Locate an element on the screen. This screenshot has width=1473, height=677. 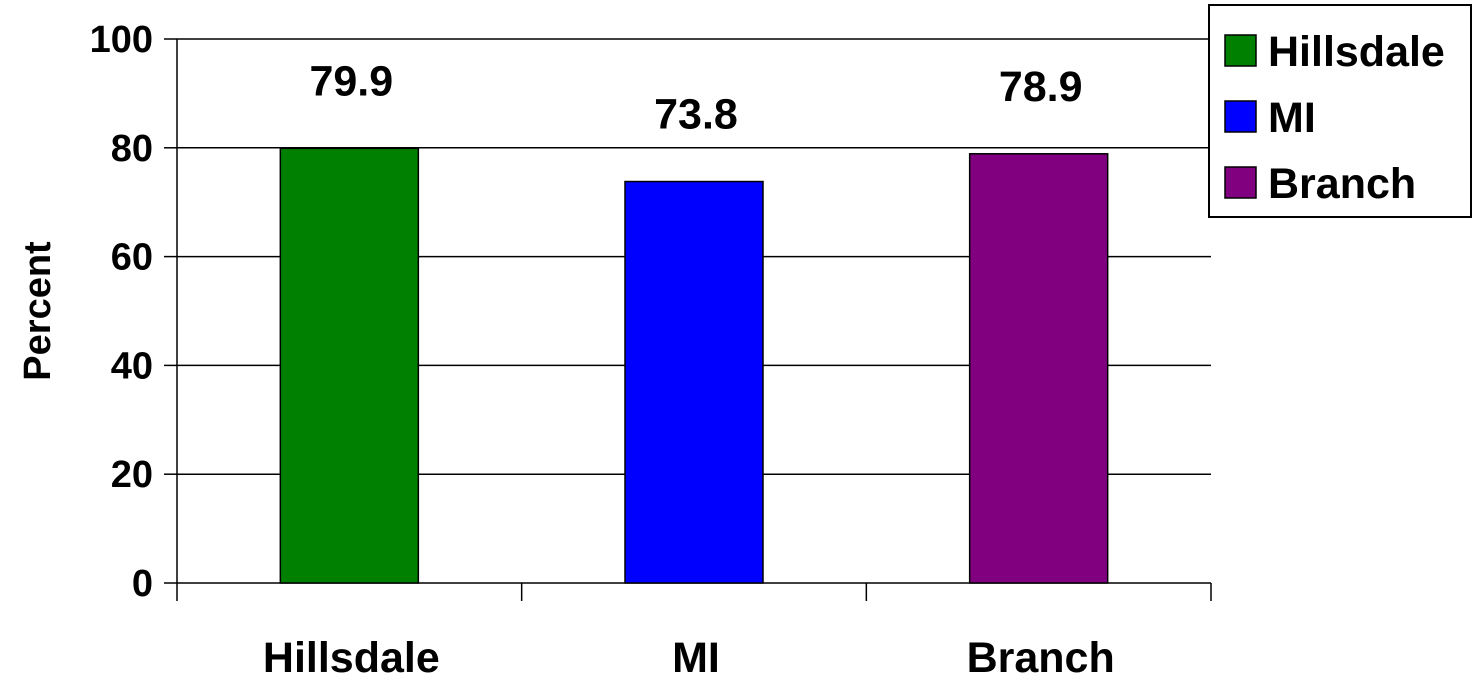
data-label: 73.8 is located at coordinates (696, 115).